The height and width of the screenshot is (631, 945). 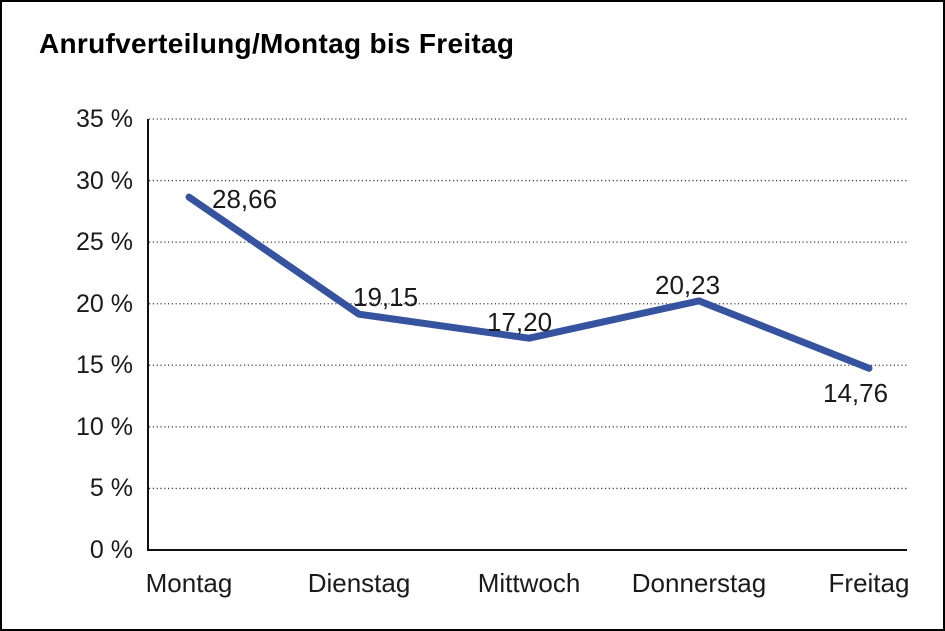 What do you see at coordinates (688, 285) in the screenshot?
I see `data-label: 20,23` at bounding box center [688, 285].